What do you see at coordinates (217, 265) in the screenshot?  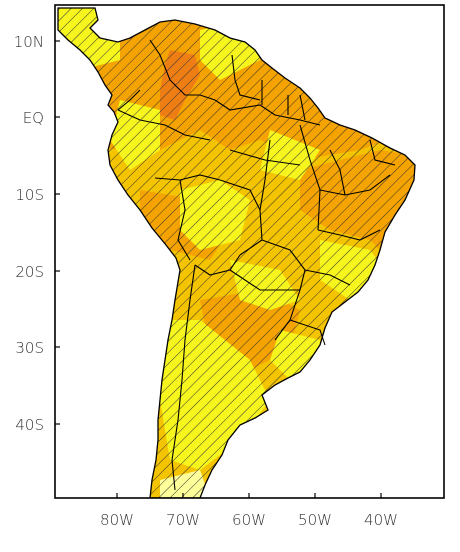 I see `border-bolivia-paraguay` at bounding box center [217, 265].